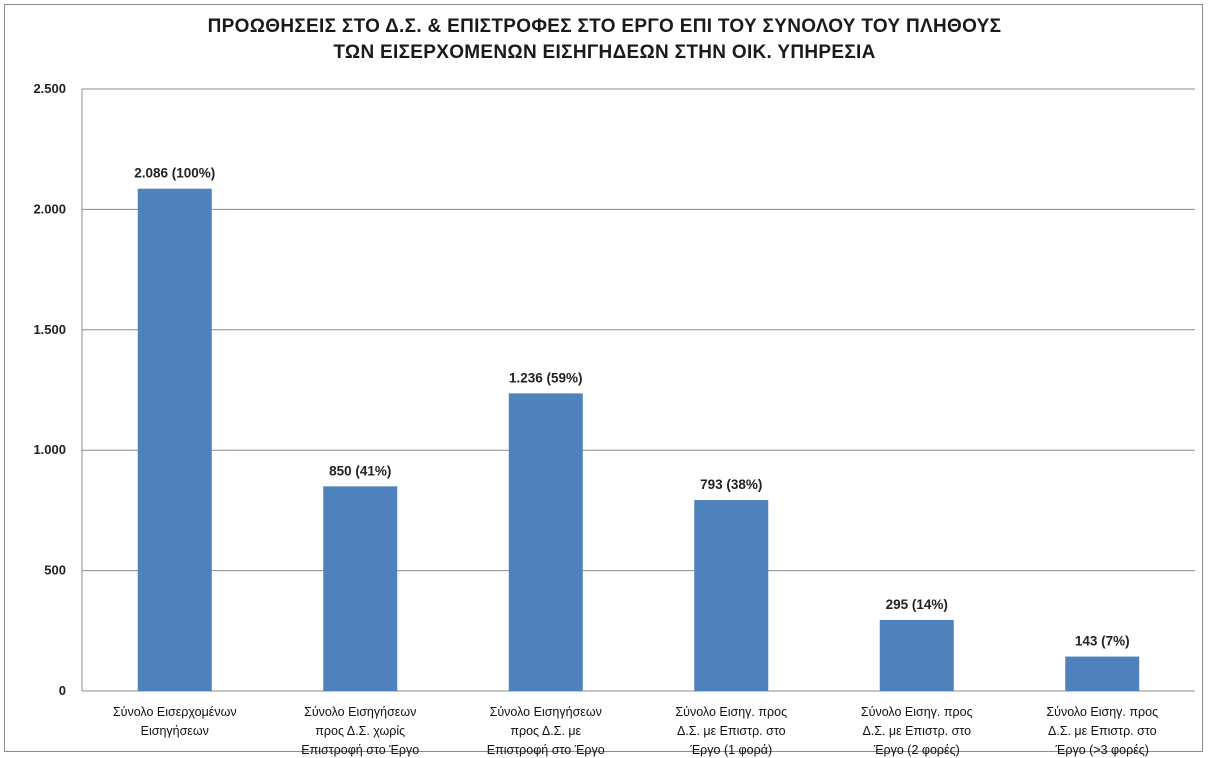  I want to click on y-tick-label: 1.500, so click(49, 329).